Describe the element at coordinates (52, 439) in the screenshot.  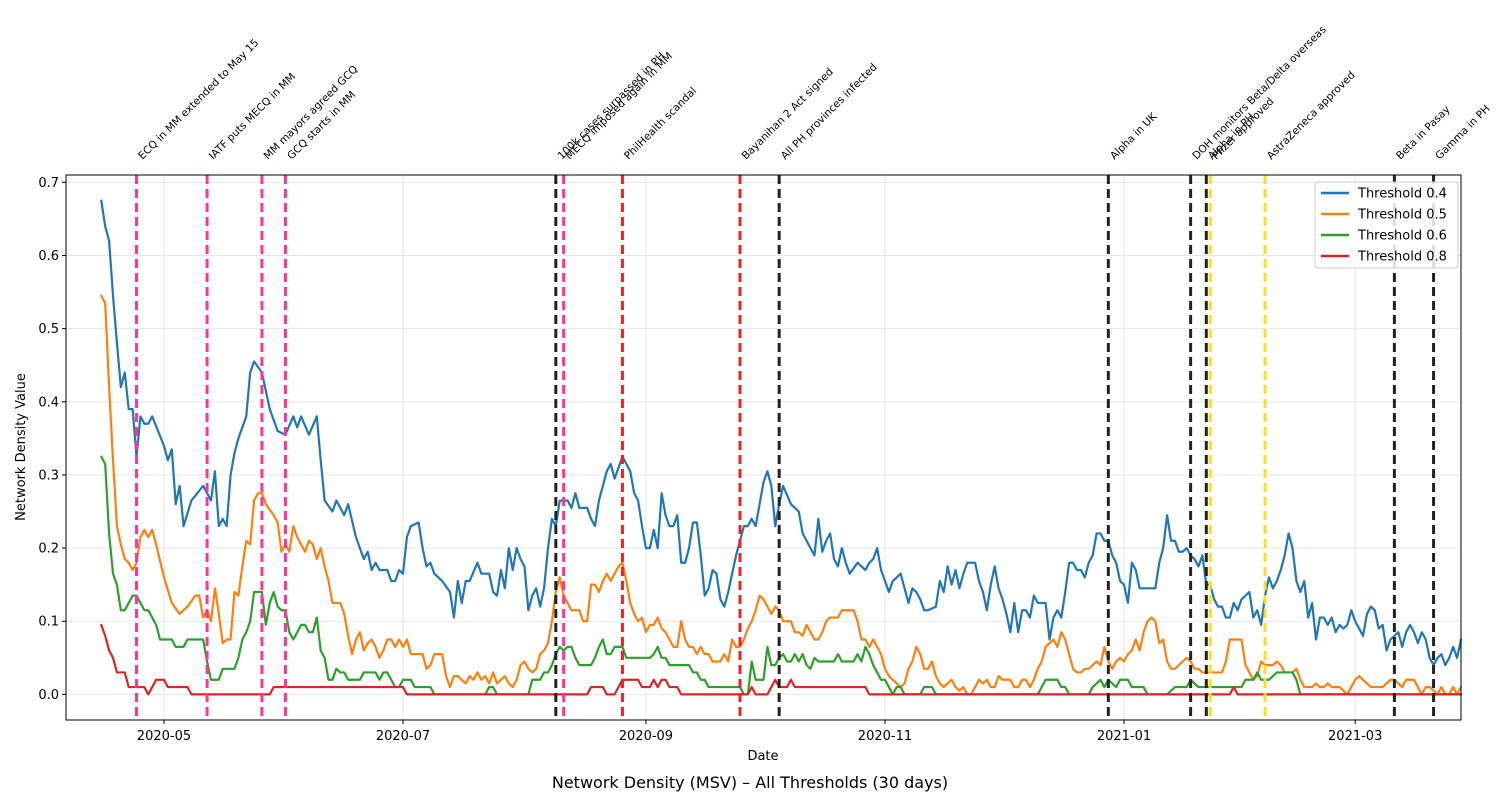
I see `y-axis-ticks: 0.0 0.1 0.2 0.3 0.4 0.5 0.6 0.7` at that location.